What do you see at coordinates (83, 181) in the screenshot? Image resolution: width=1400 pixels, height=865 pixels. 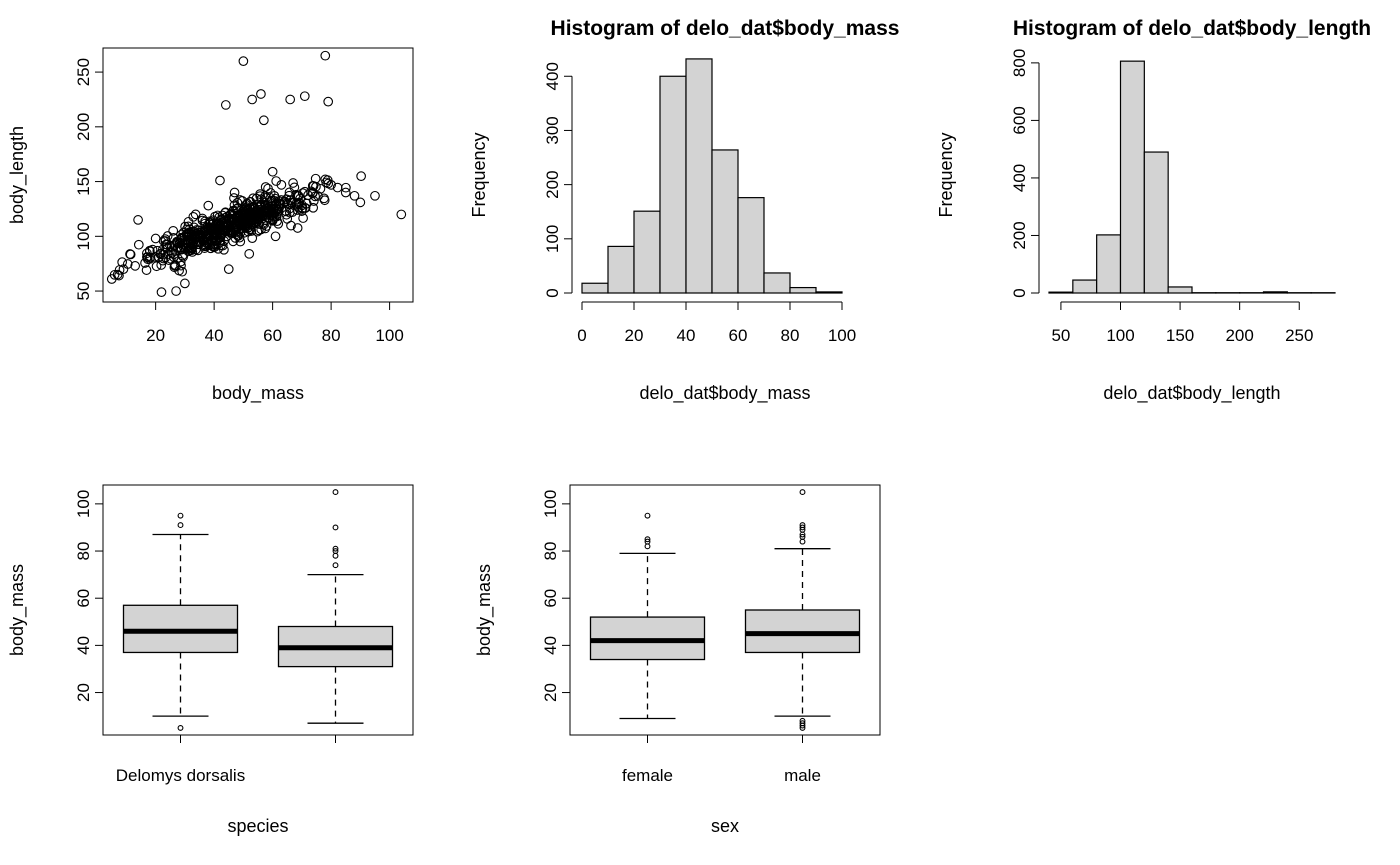 I see `y-tick-label: 150` at bounding box center [83, 181].